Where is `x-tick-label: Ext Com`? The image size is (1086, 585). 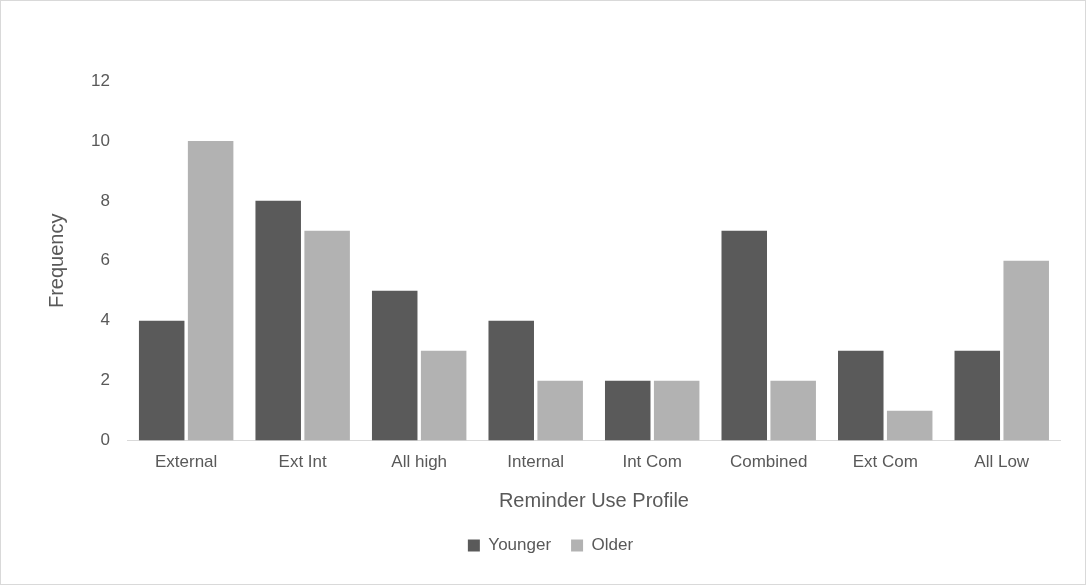
x-tick-label: Ext Com is located at coordinates (885, 462).